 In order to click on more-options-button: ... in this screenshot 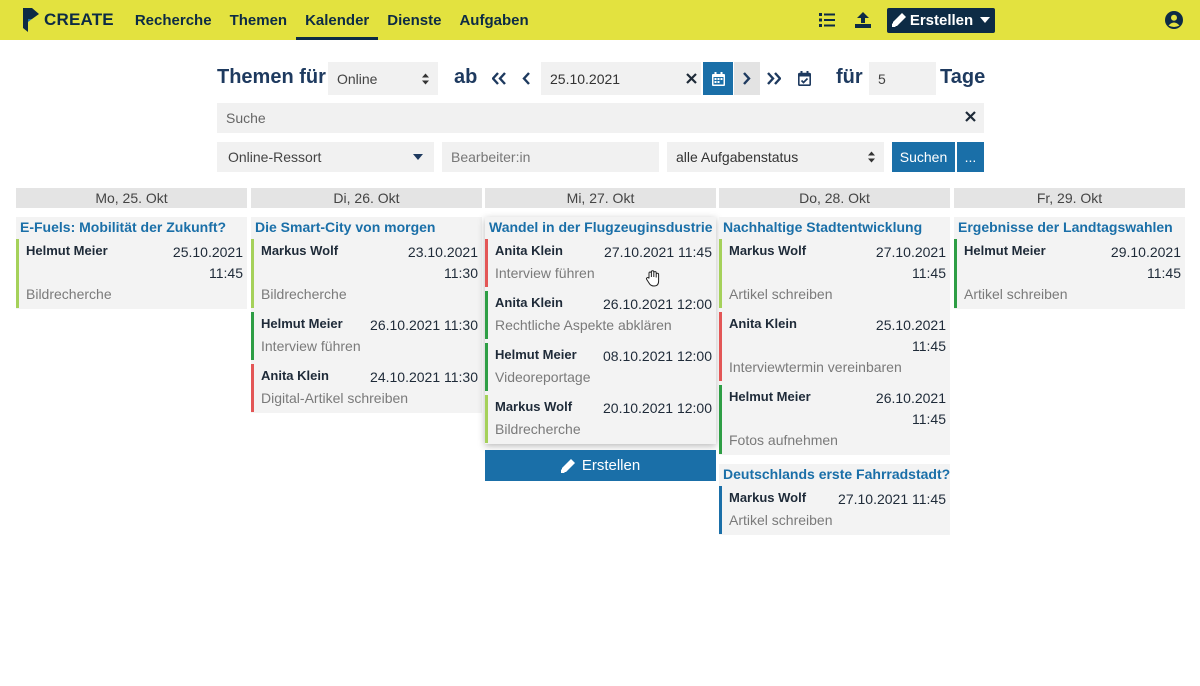, I will do `click(970, 157)`.